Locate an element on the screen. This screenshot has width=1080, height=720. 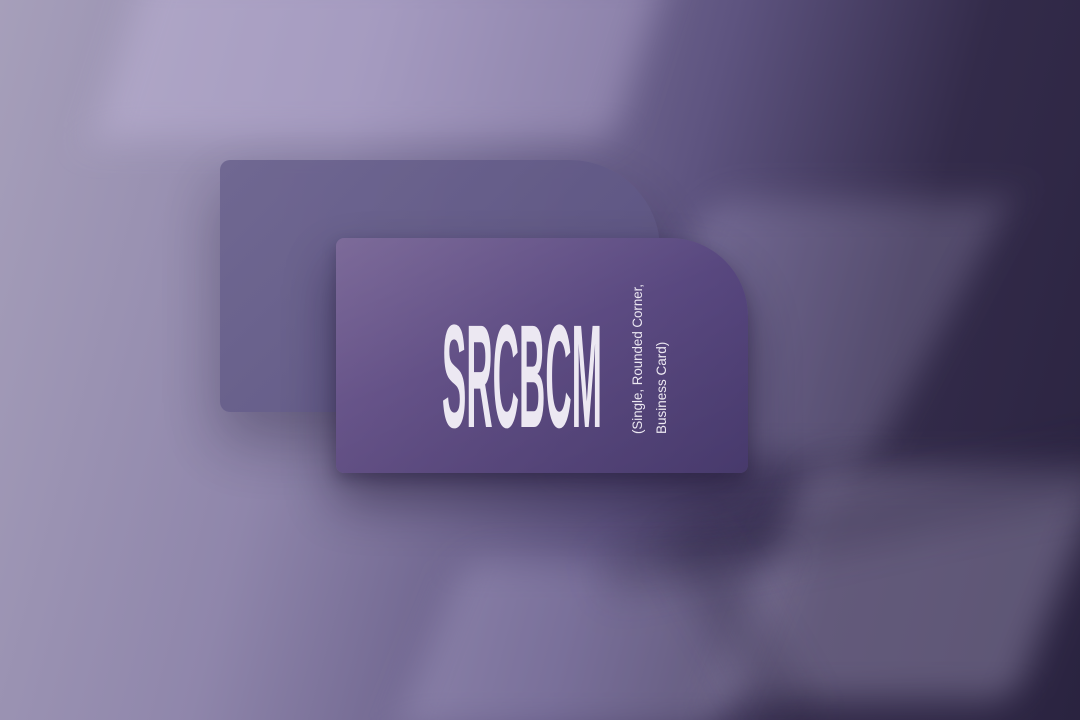
window-light-top is located at coordinates (380, 70).